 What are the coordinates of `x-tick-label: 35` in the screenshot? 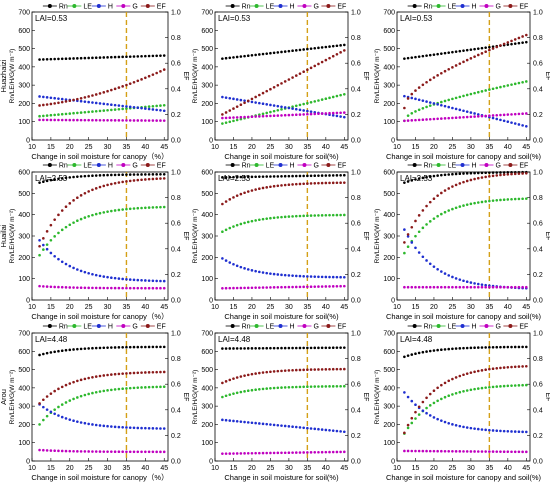 It's located at (127, 147).